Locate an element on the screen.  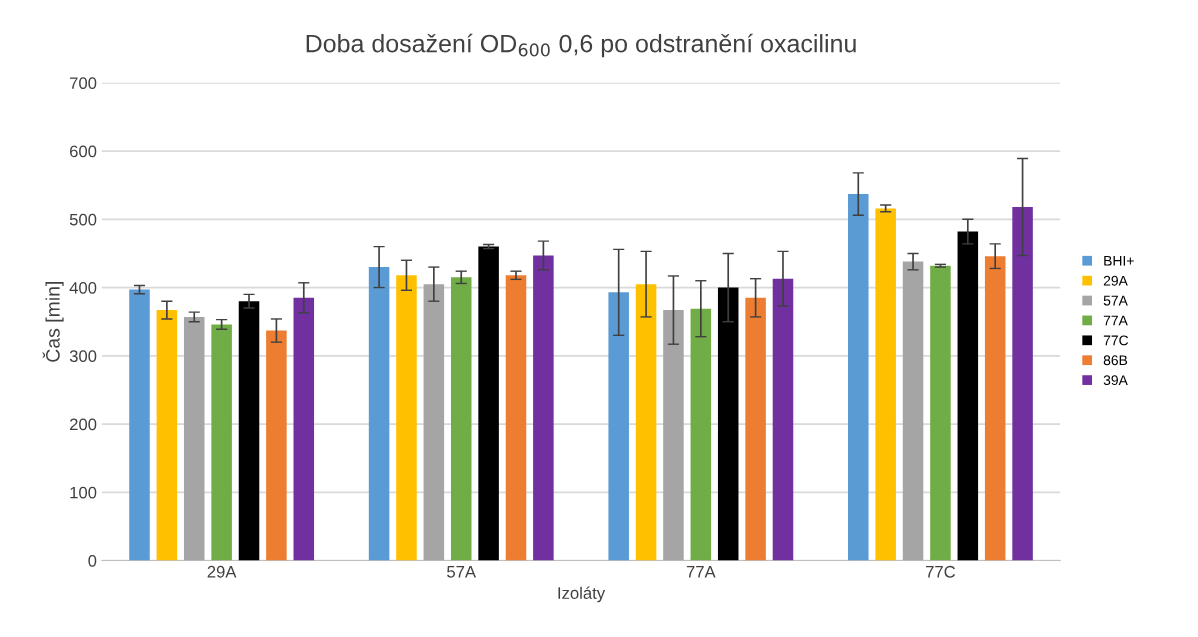
y-tick-label: 400 is located at coordinates (83, 287).